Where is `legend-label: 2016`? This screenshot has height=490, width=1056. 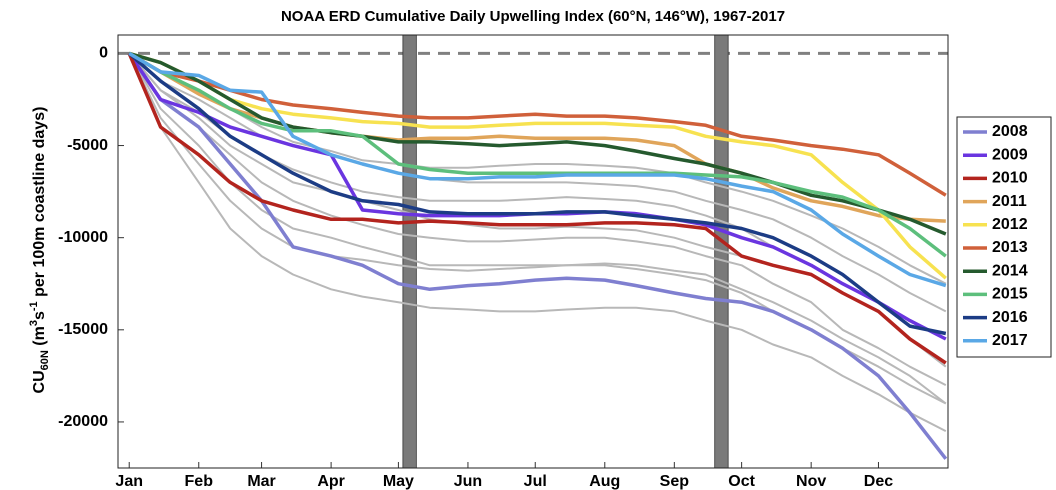 legend-label: 2016 is located at coordinates (1010, 317).